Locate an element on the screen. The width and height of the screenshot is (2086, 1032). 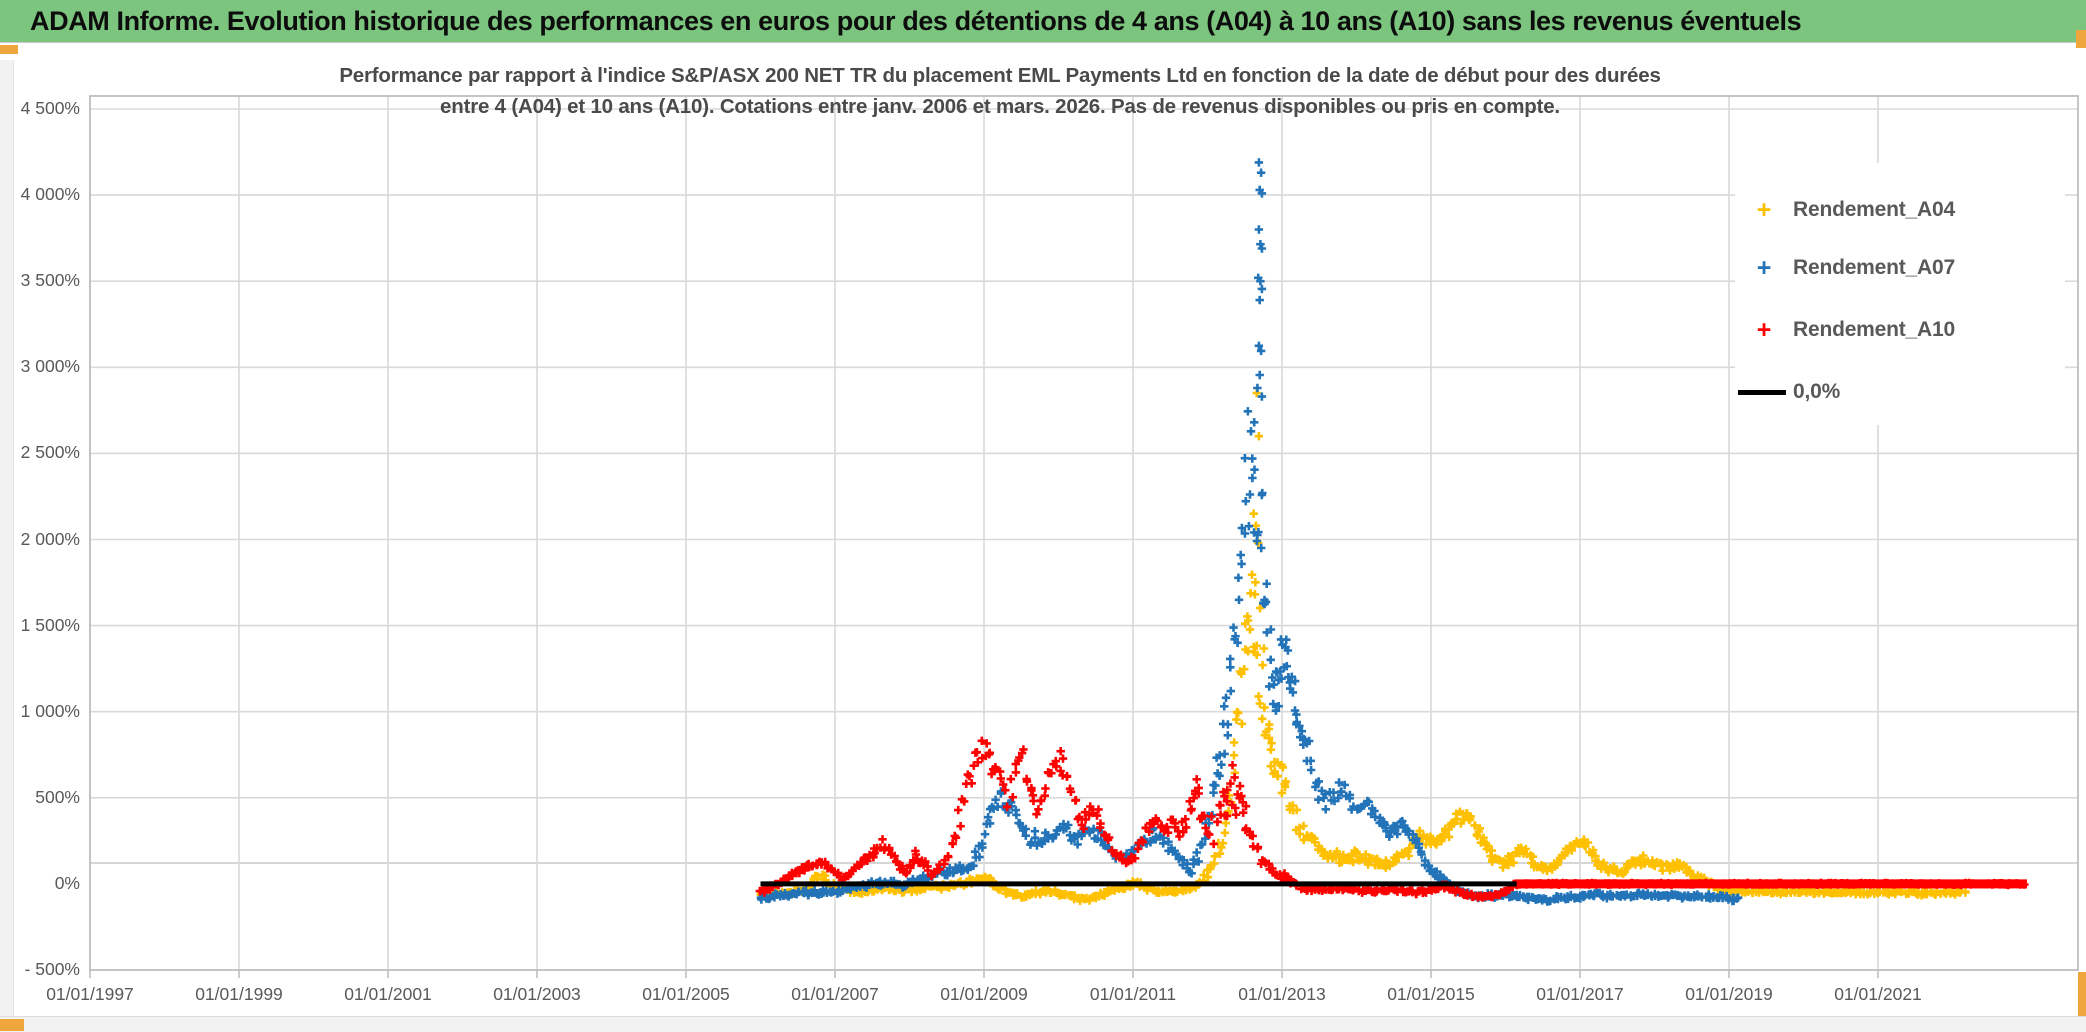
legend-item-rendement-a10: + Rendement_A10 is located at coordinates (1900, 330).